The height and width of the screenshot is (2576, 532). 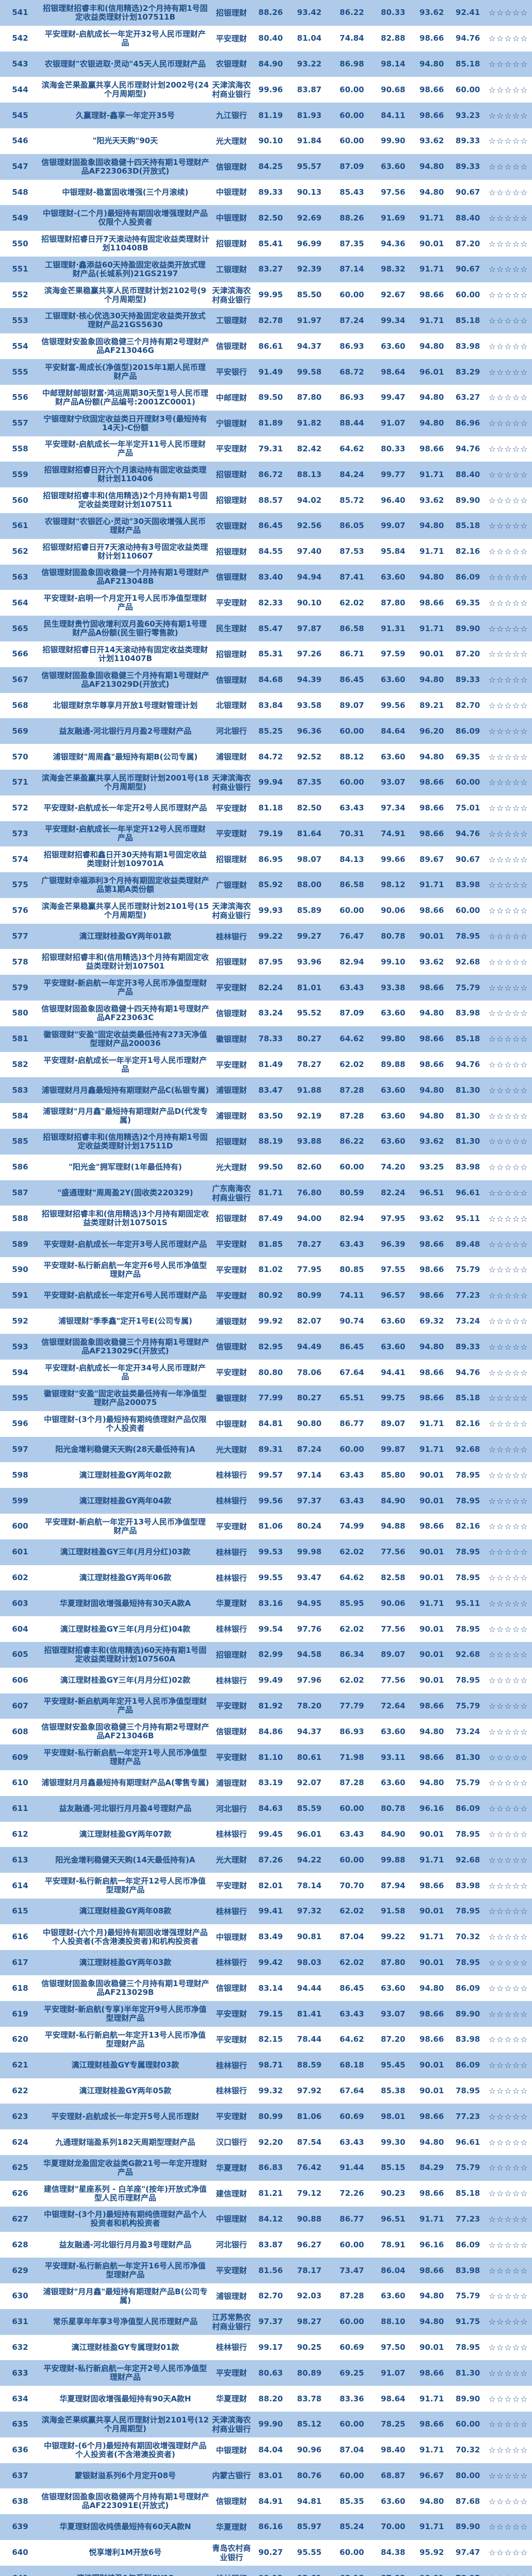 What do you see at coordinates (352, 1577) in the screenshot?
I see `score-cell-3: 64.62` at bounding box center [352, 1577].